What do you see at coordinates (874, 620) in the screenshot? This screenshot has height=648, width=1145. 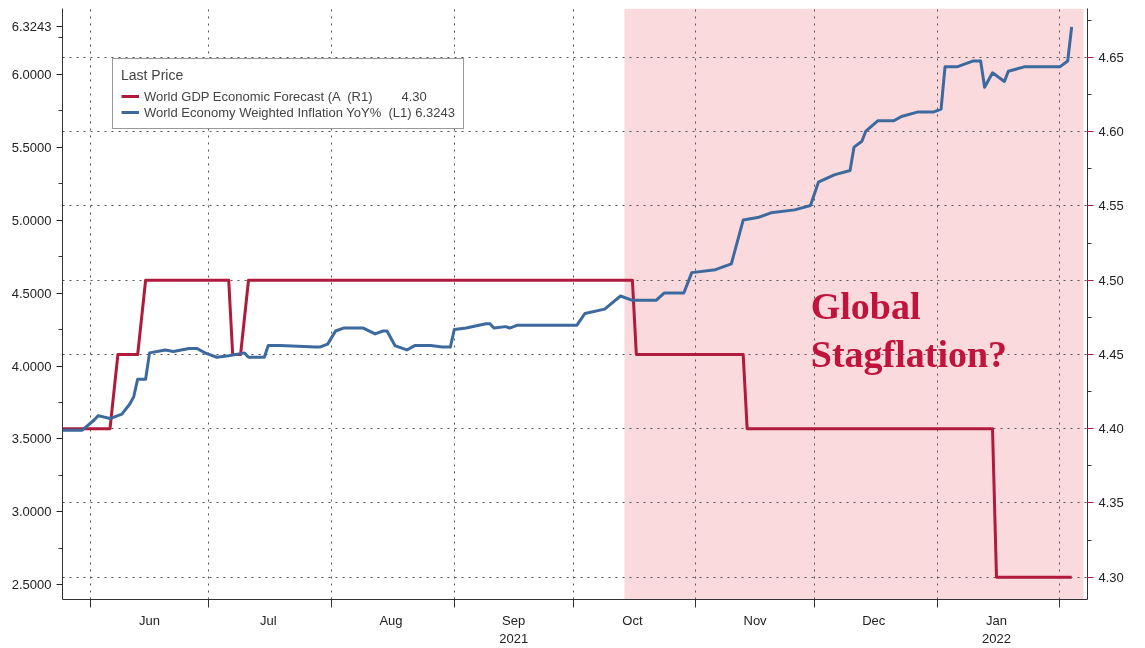 I see `x-tick-label: Dec` at bounding box center [874, 620].